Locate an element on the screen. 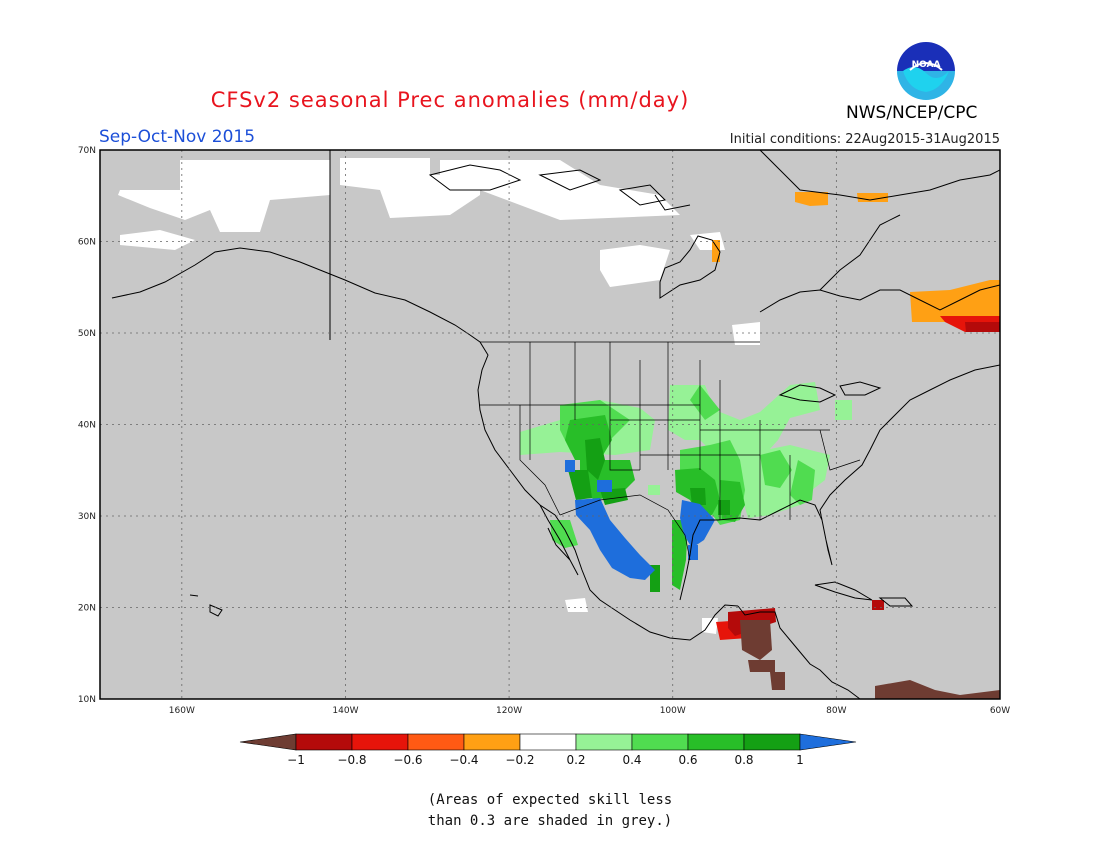  lon-tick-label: 140W is located at coordinates (345, 711).